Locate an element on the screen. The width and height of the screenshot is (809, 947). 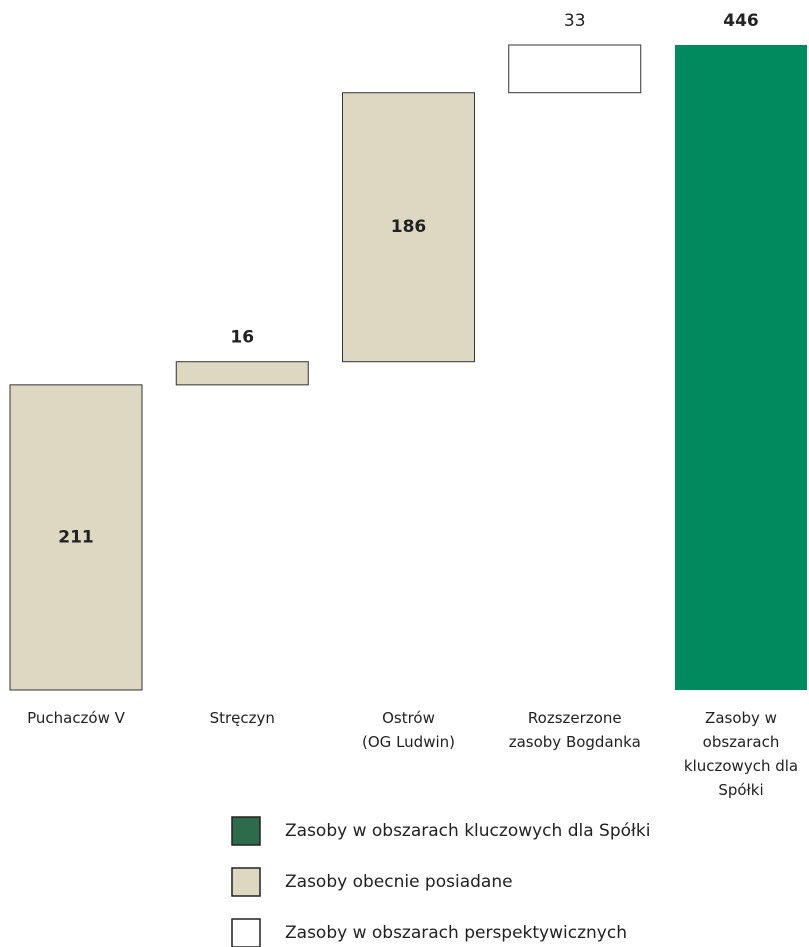
legend-label: Zasoby obecnie posiadane is located at coordinates (399, 882).